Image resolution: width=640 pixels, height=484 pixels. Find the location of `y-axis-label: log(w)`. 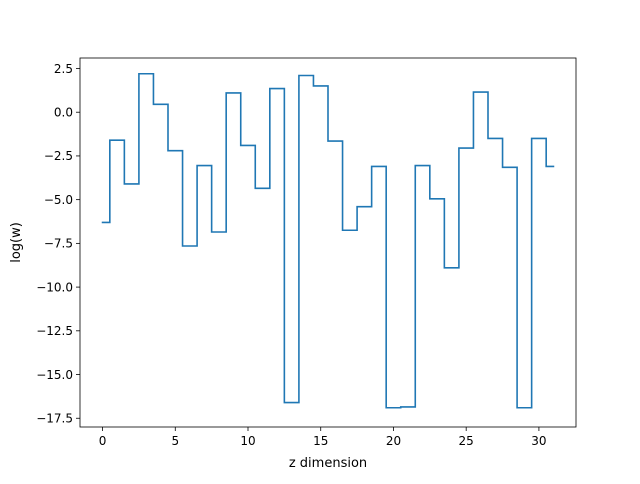

y-axis-label: log(w) is located at coordinates (16, 242).